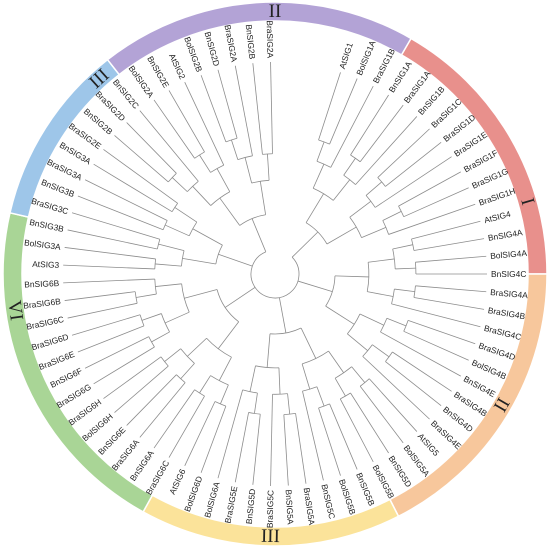 This screenshot has height=549, width=550. I want to click on leaf-label: BnSIG4C, so click(508, 274).